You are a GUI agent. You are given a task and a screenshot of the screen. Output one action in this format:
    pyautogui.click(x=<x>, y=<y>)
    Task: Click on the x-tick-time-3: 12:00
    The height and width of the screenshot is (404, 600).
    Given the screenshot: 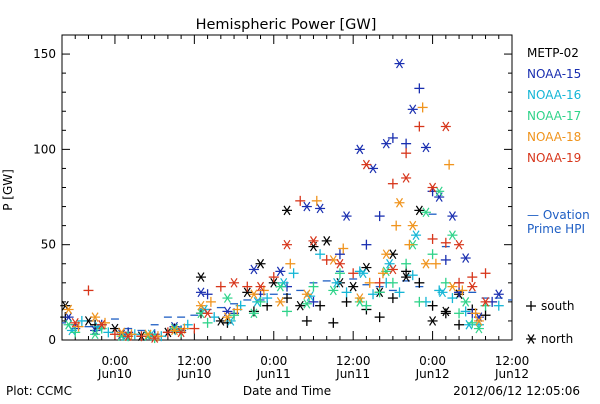 What is the action you would take?
    pyautogui.click(x=353, y=361)
    